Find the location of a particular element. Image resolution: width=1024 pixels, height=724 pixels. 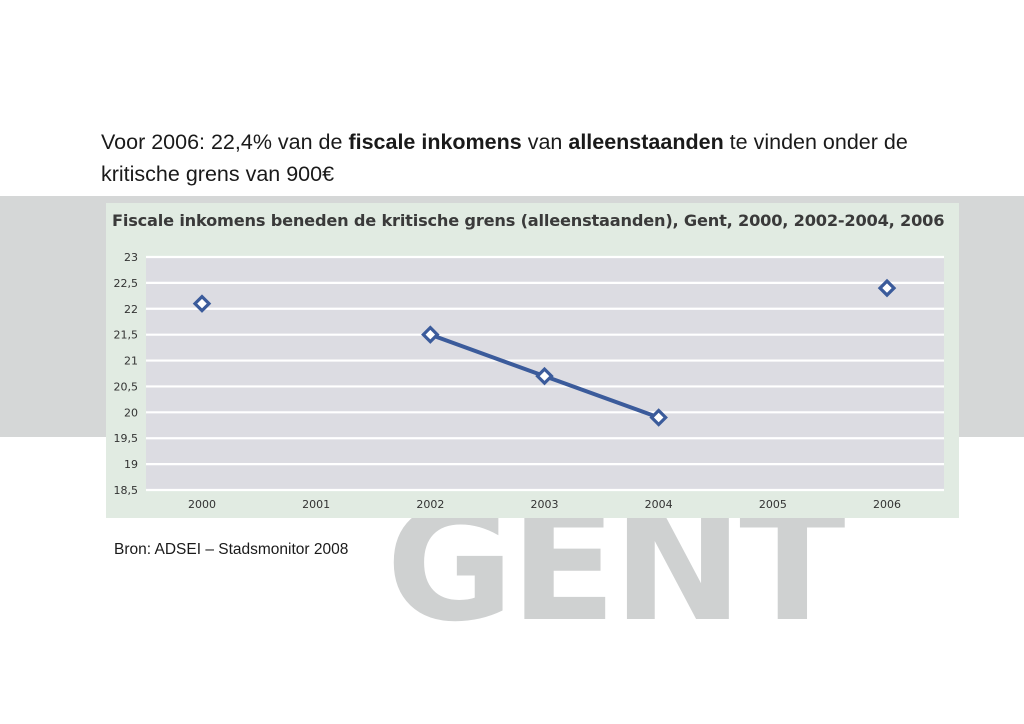

y-tick-label: 23 is located at coordinates (131, 257).